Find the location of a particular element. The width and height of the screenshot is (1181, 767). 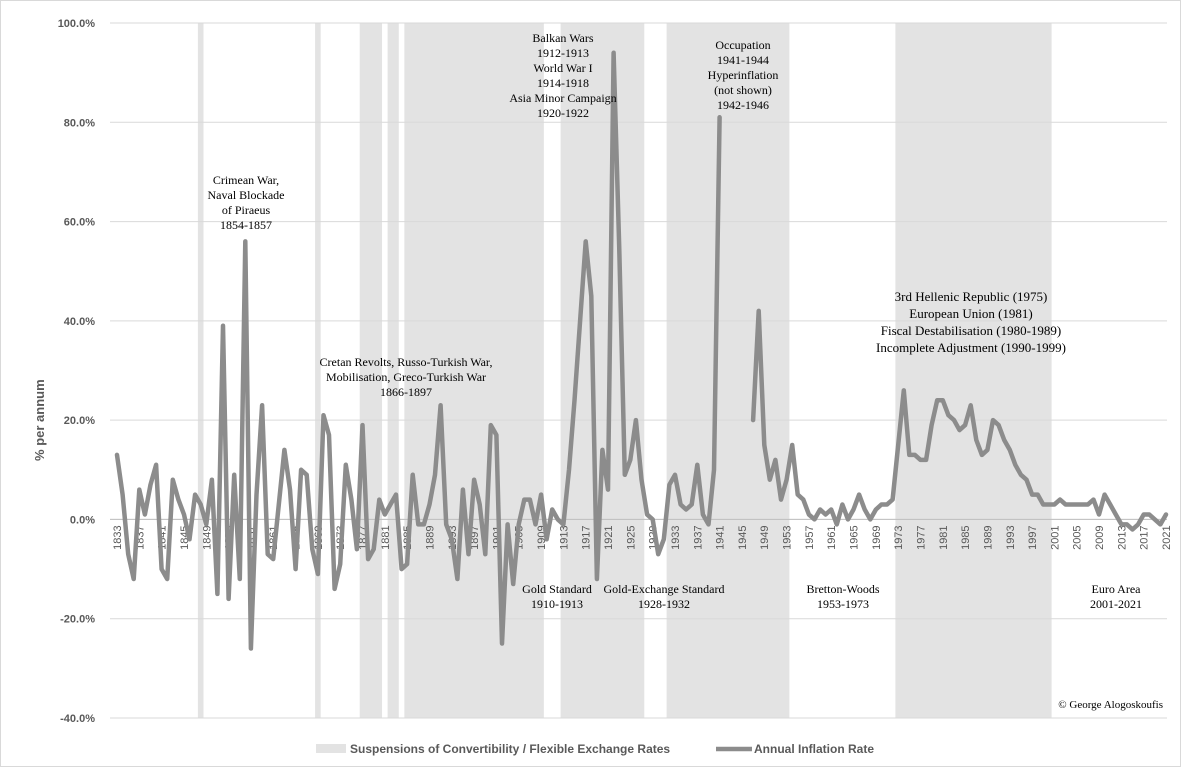

x-tick-label: 1917 is located at coordinates (587, 537).